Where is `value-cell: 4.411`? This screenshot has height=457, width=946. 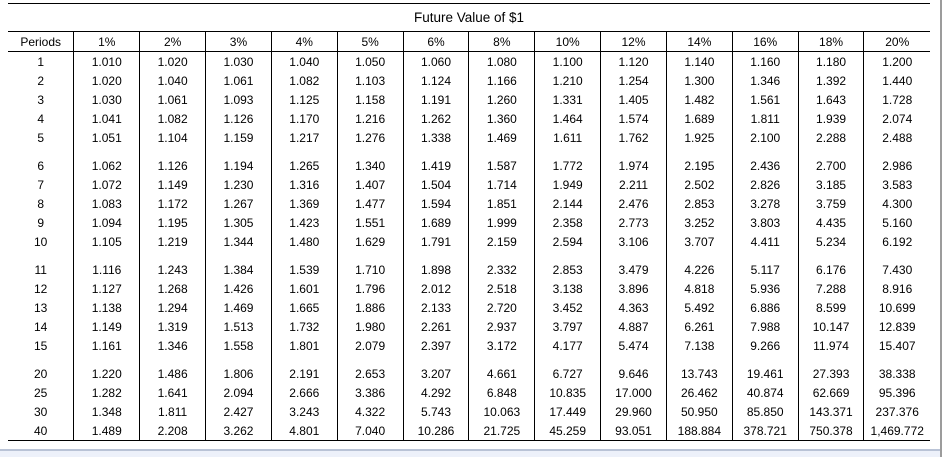 value-cell: 4.411 is located at coordinates (765, 241).